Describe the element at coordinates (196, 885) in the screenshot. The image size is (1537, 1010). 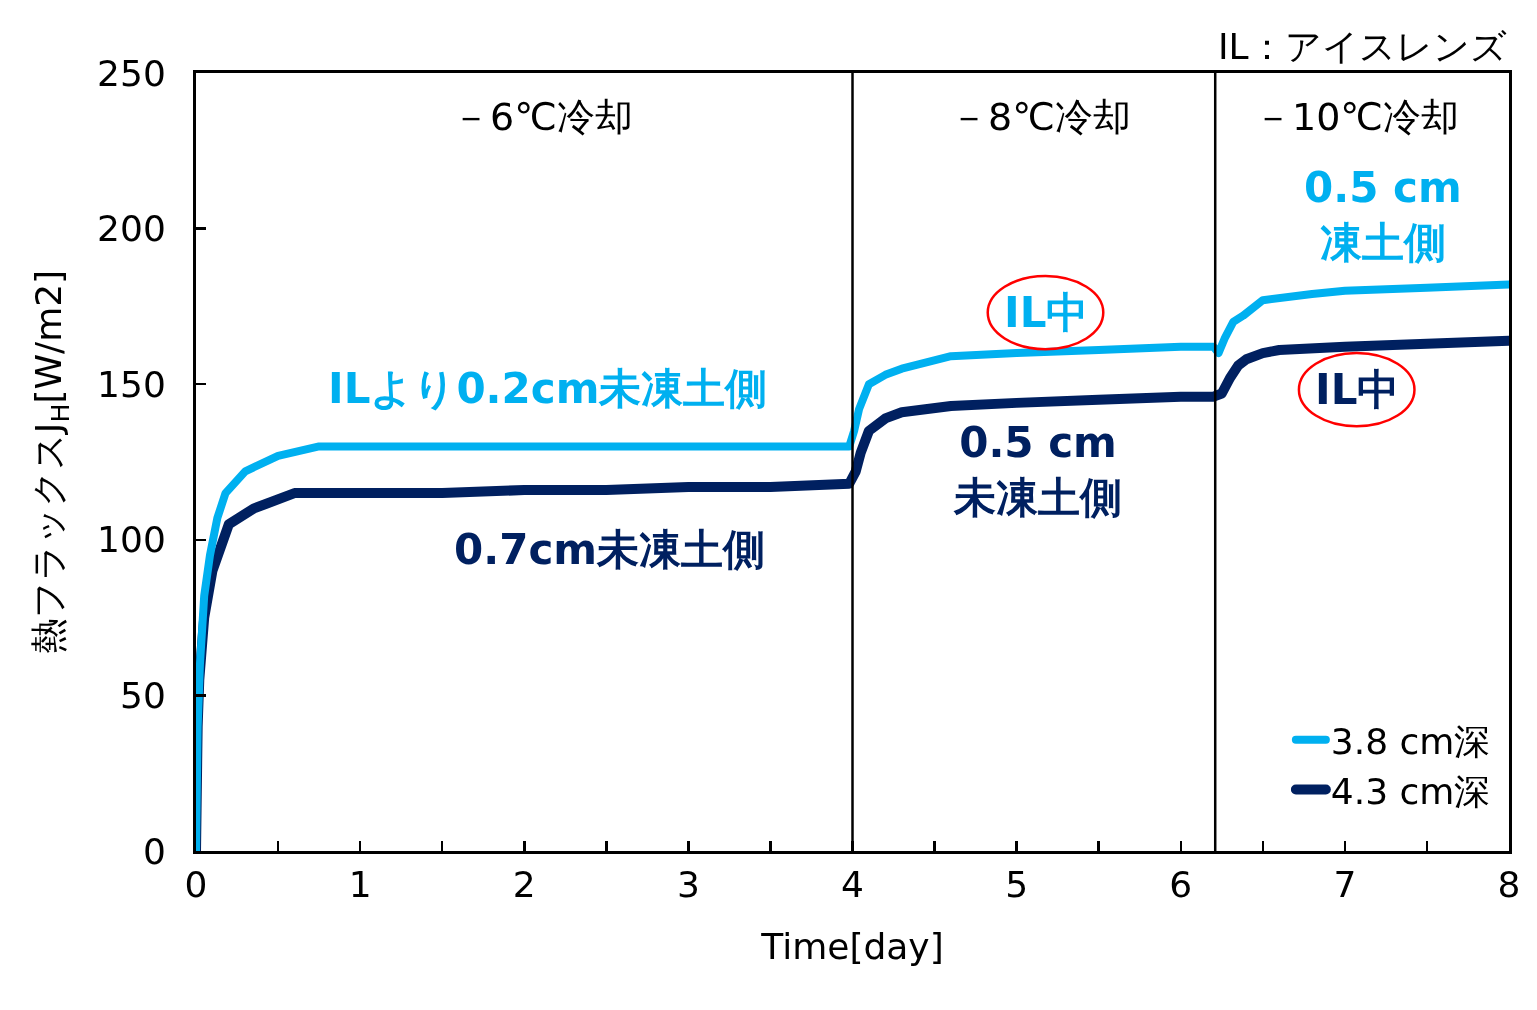
I see `x-tick-label: 0` at that location.